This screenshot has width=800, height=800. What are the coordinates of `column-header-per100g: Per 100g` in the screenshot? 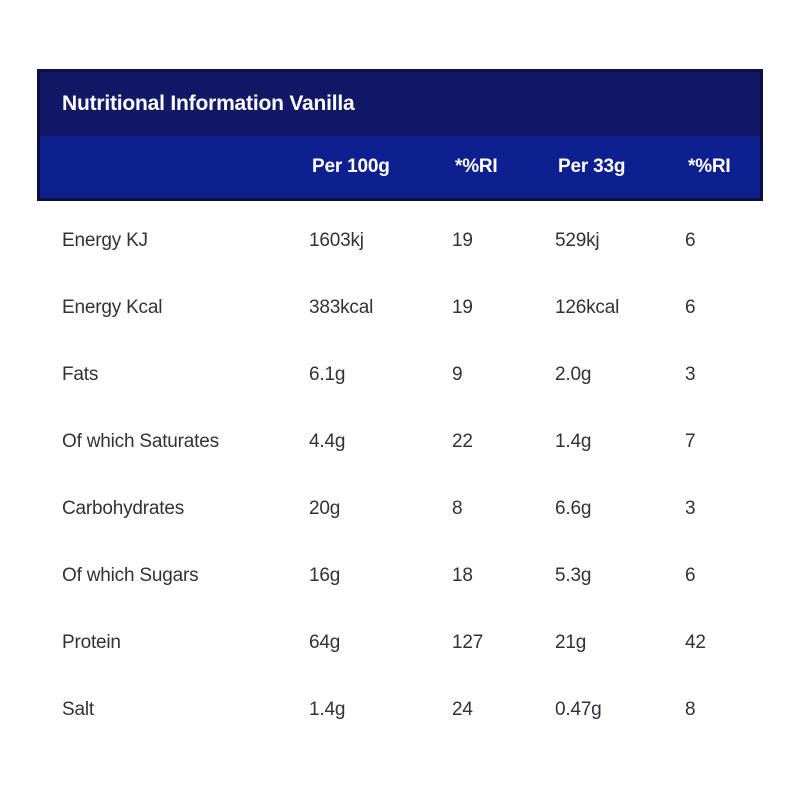 It's located at (351, 166).